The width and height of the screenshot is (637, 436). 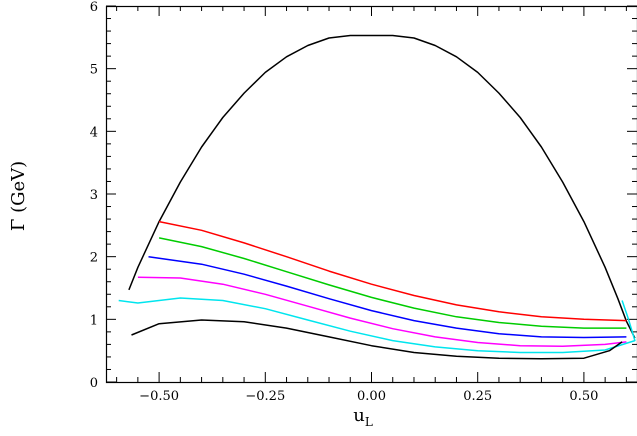 What do you see at coordinates (18, 196) in the screenshot?
I see `y-axis-label: Γ (GeV)` at bounding box center [18, 196].